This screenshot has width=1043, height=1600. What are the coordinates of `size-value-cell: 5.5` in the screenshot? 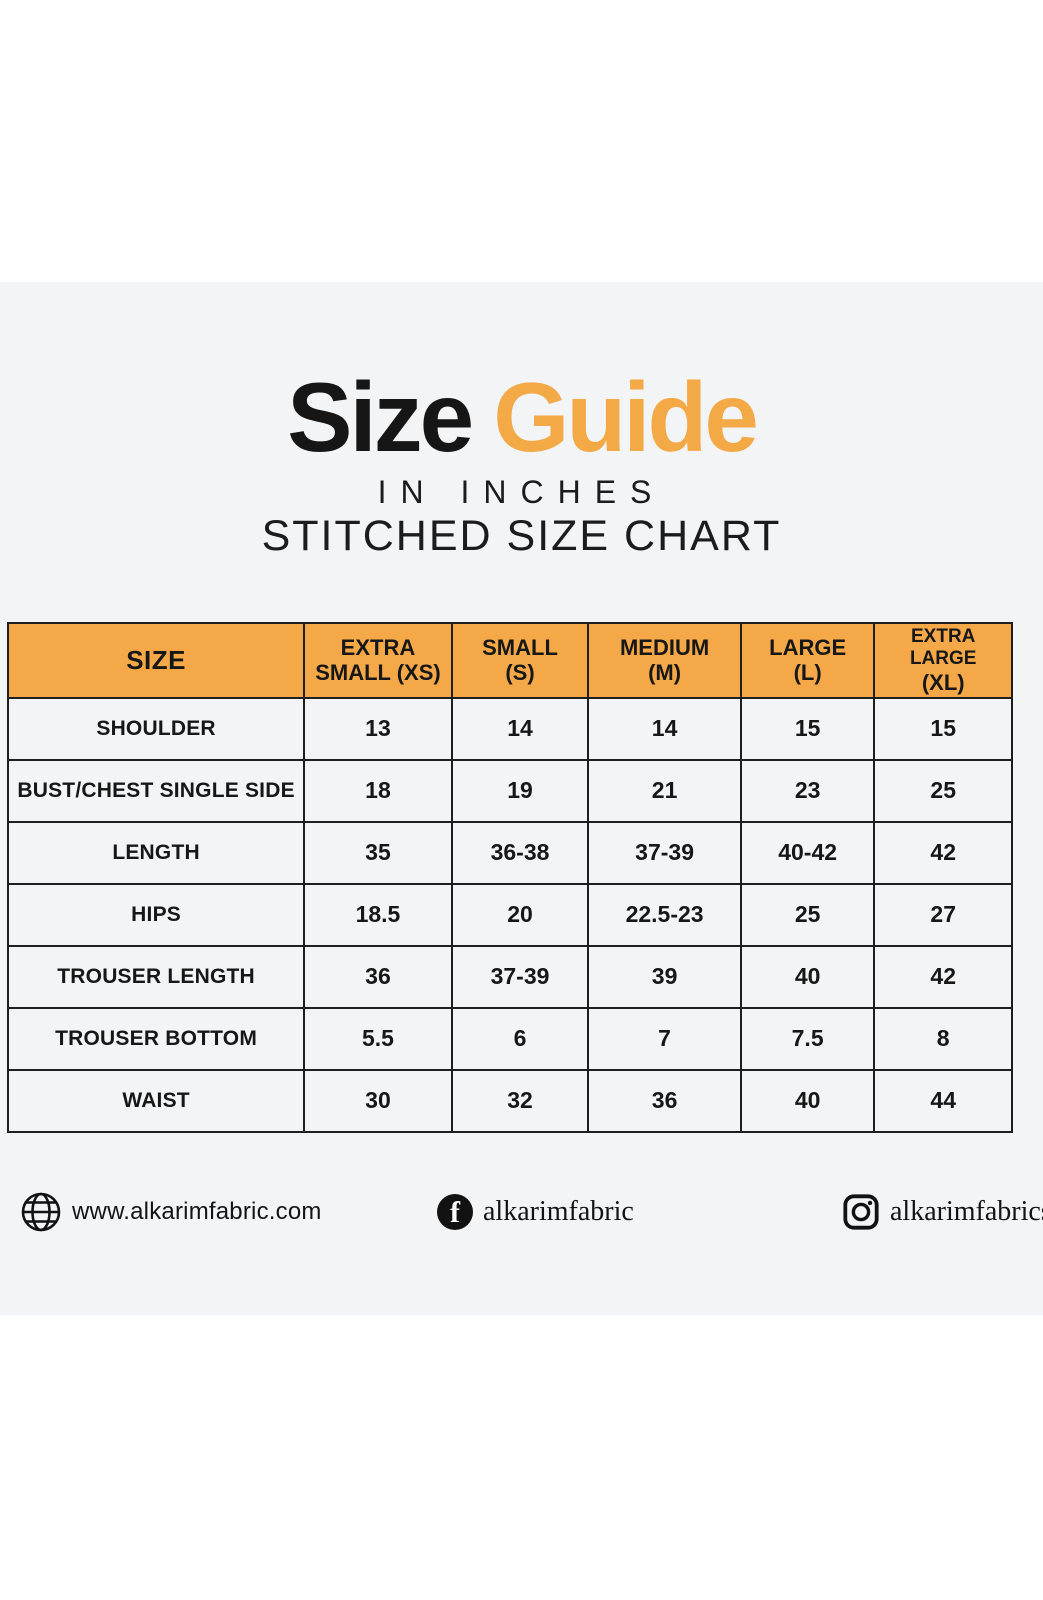 It's located at (378, 1038).